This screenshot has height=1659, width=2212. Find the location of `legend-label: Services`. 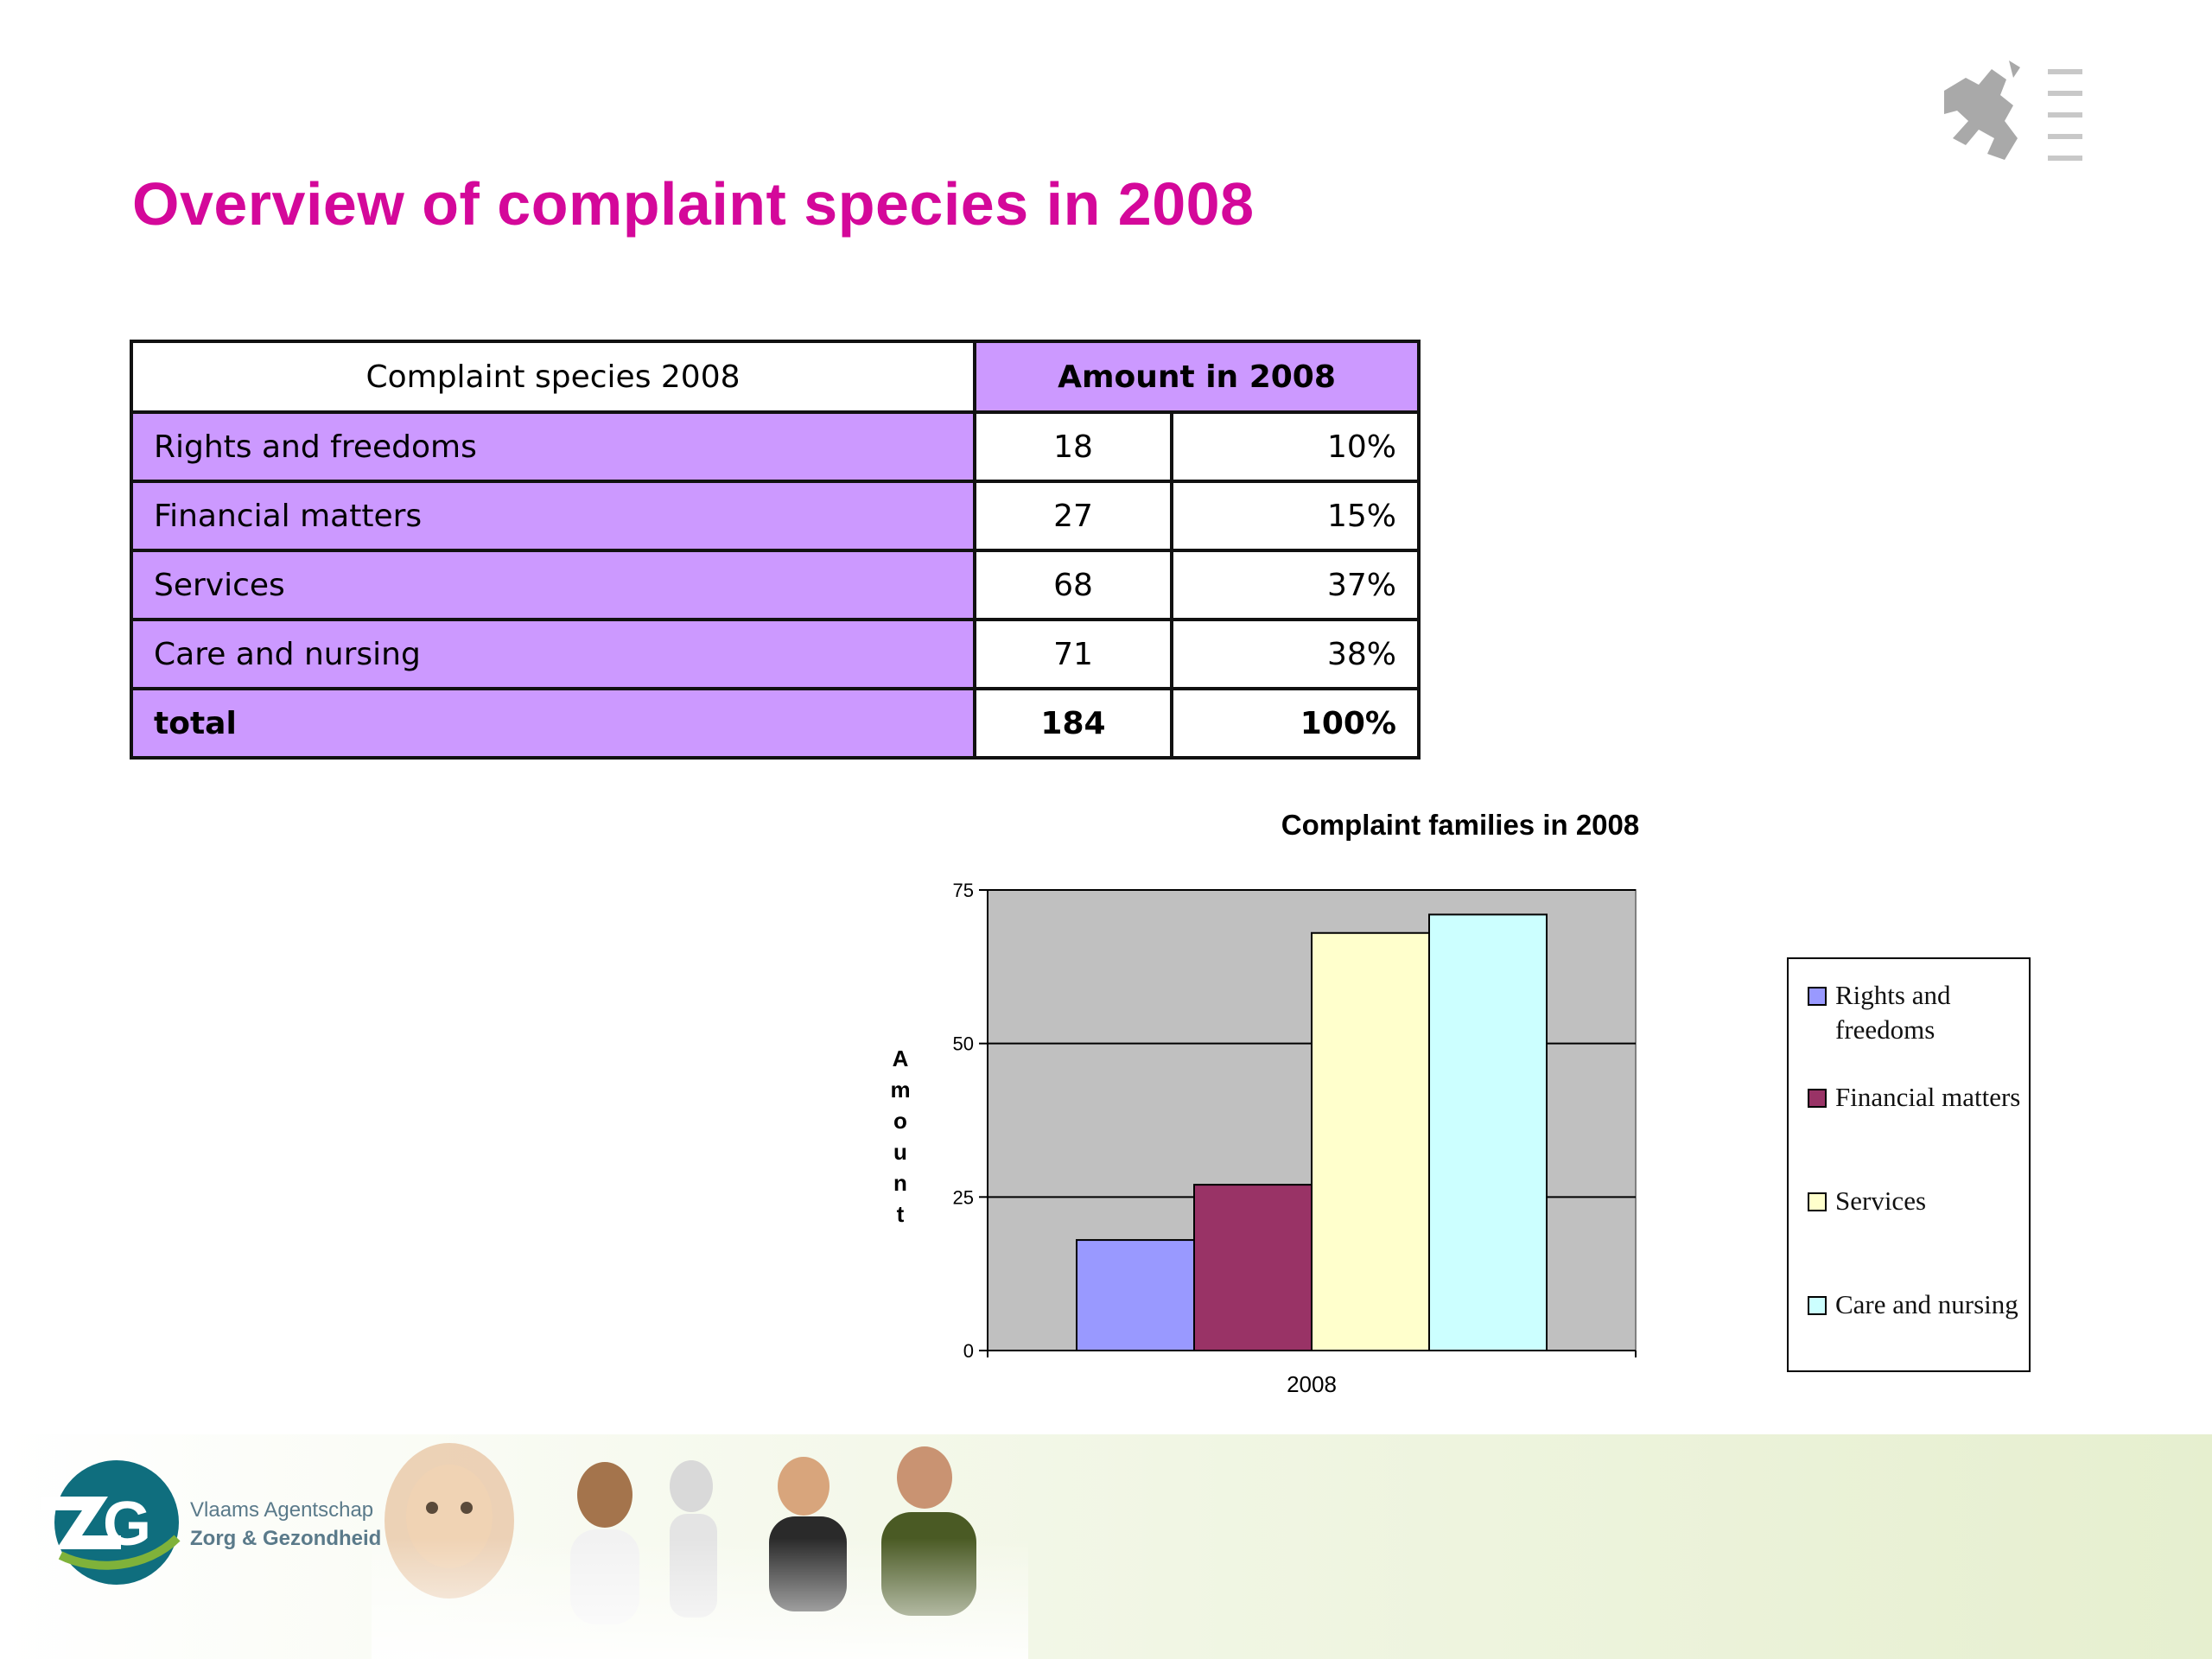

legend-label: Services is located at coordinates (1881, 1200).